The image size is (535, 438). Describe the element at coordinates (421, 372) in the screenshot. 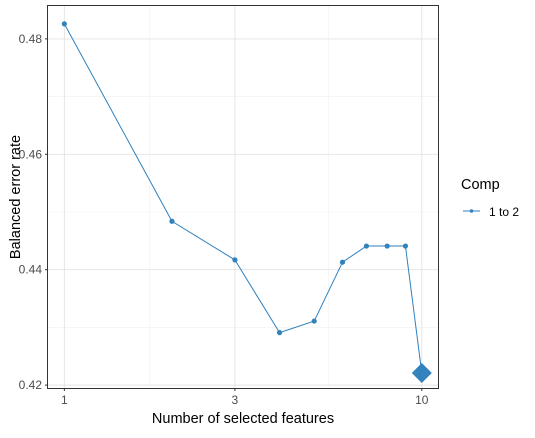

I see `optimum-diamond-marker` at that location.